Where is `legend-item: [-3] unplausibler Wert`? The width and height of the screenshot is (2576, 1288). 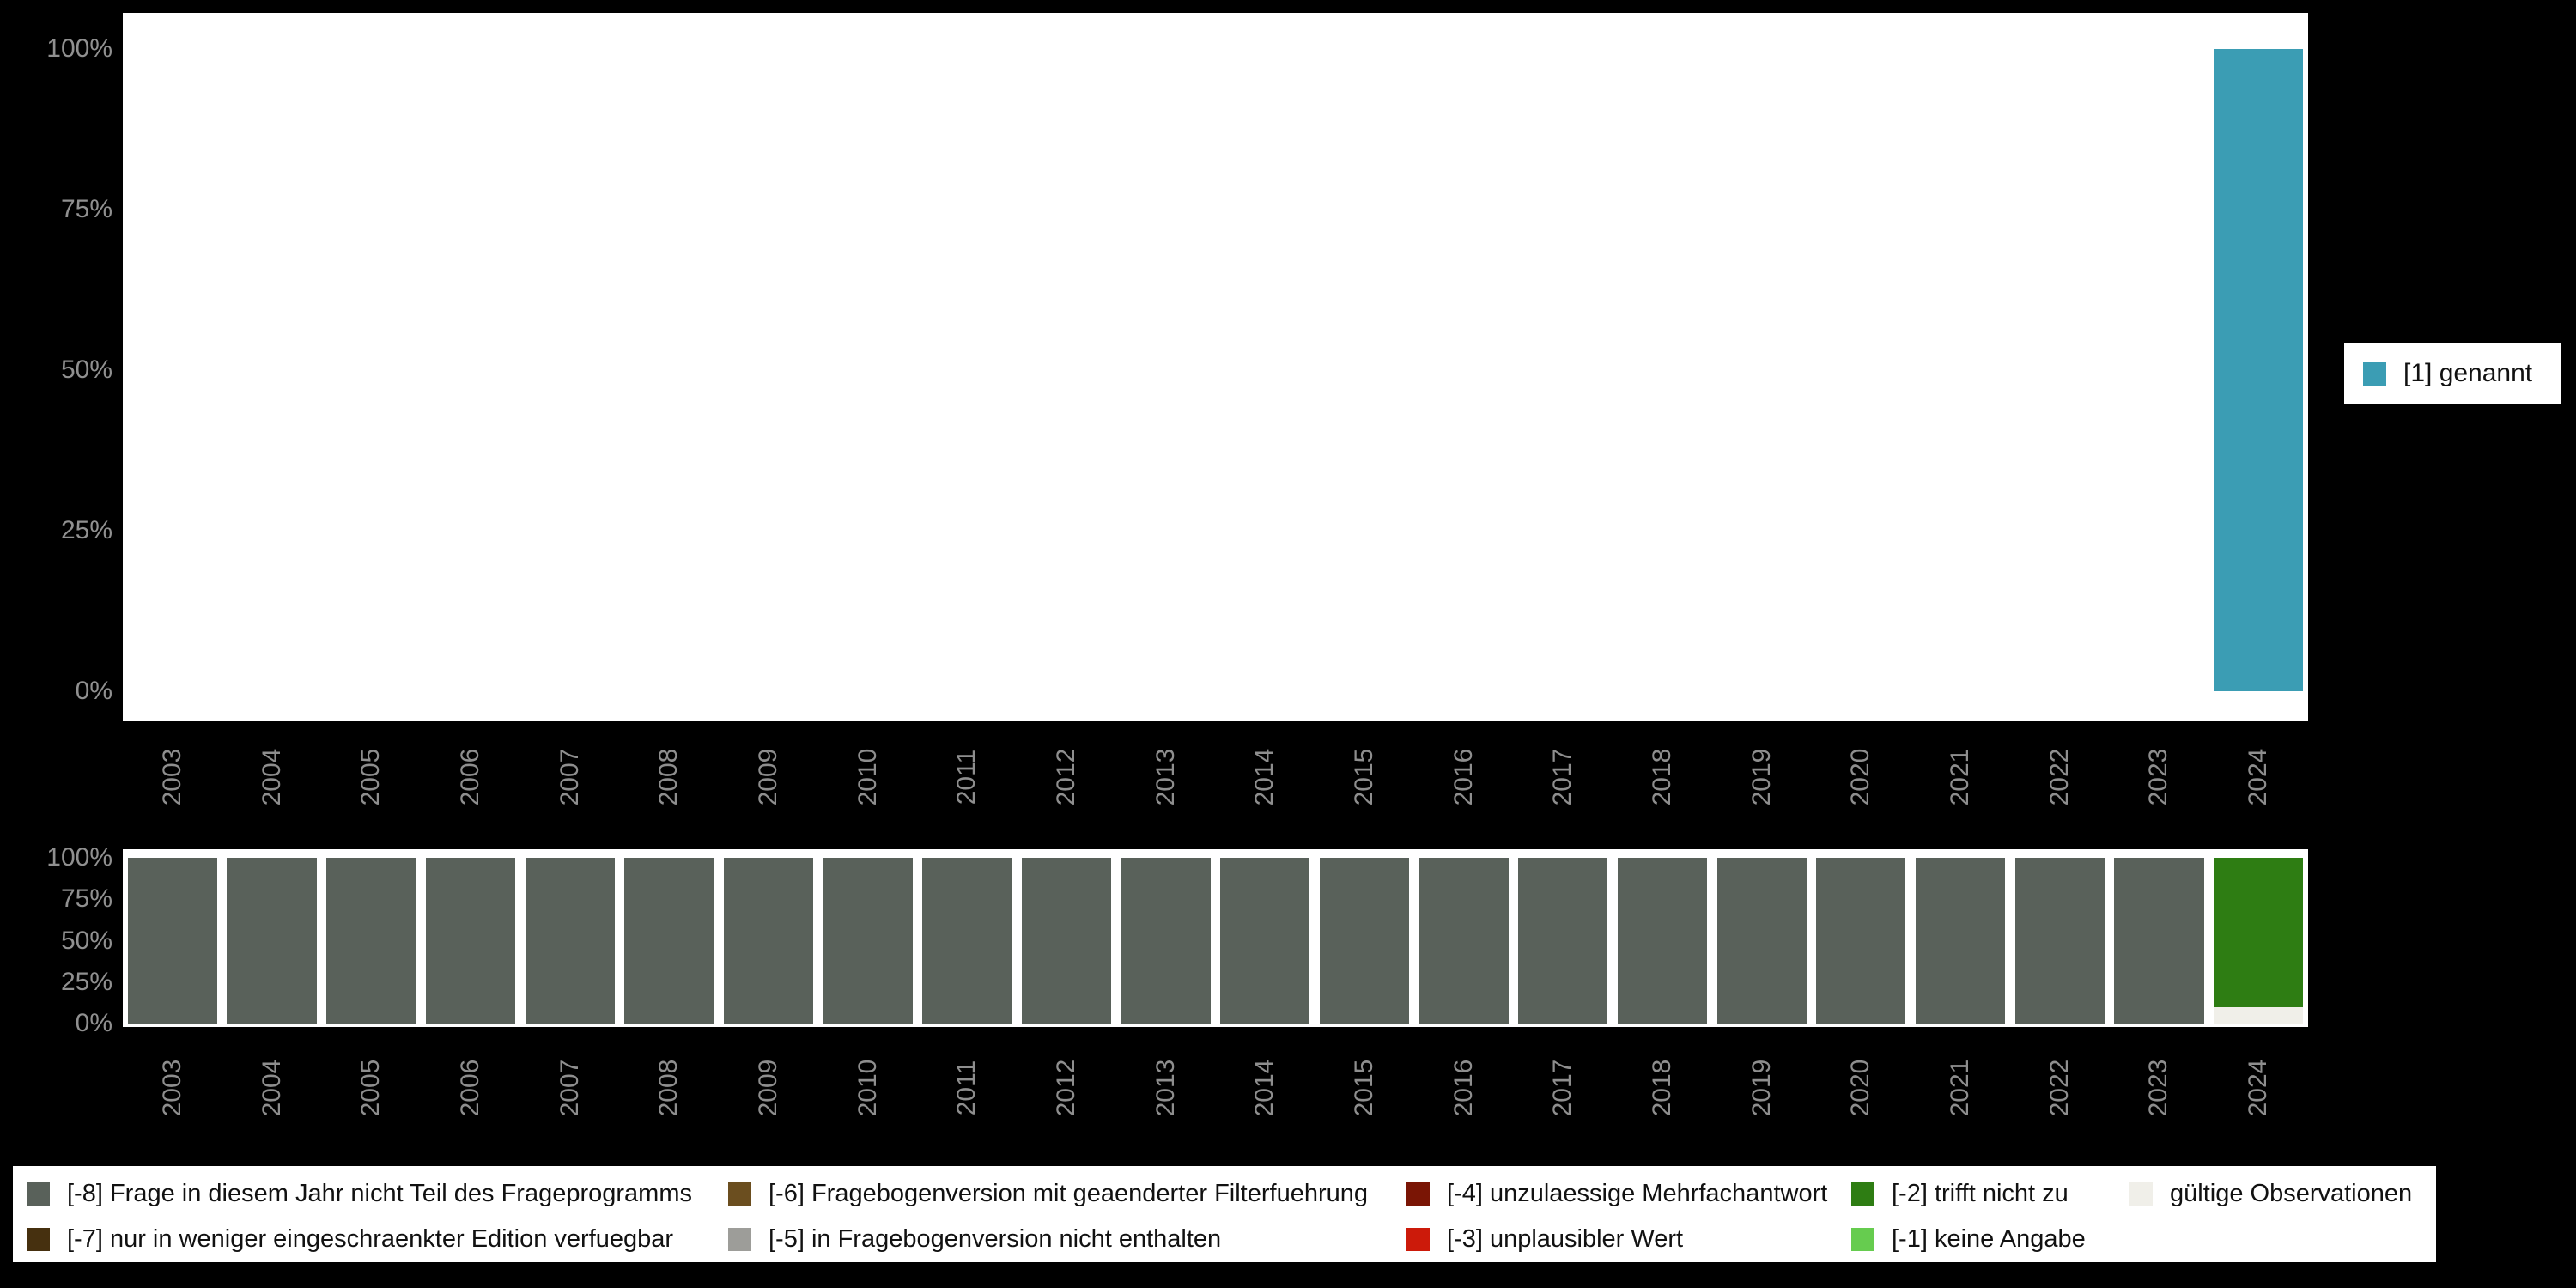
legend-item: [-3] unplausibler Wert is located at coordinates (1544, 1239).